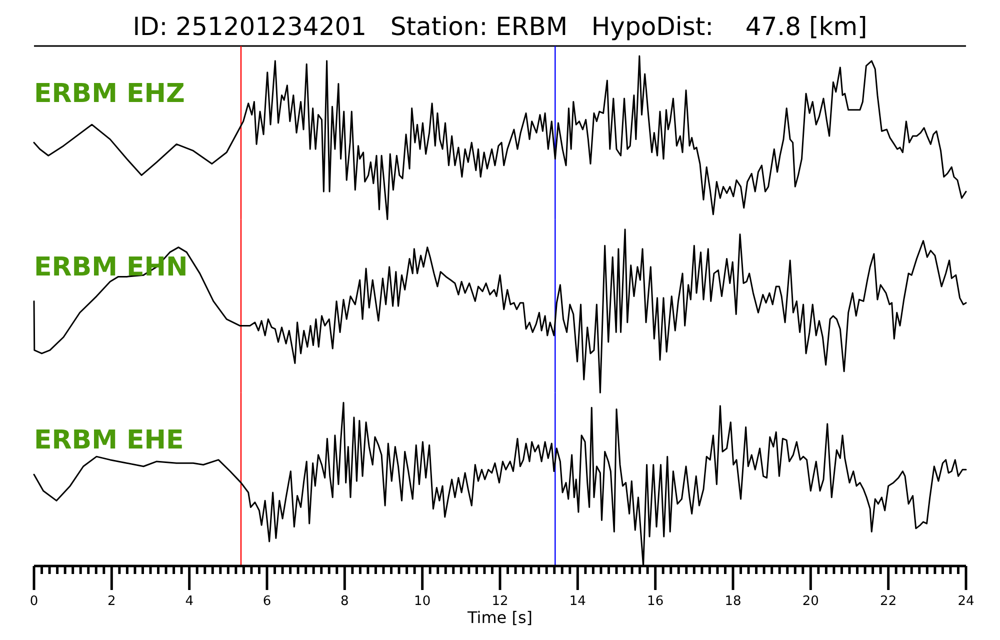 The height and width of the screenshot is (640, 1000). I want to click on x-tick-label: 8, so click(344, 601).